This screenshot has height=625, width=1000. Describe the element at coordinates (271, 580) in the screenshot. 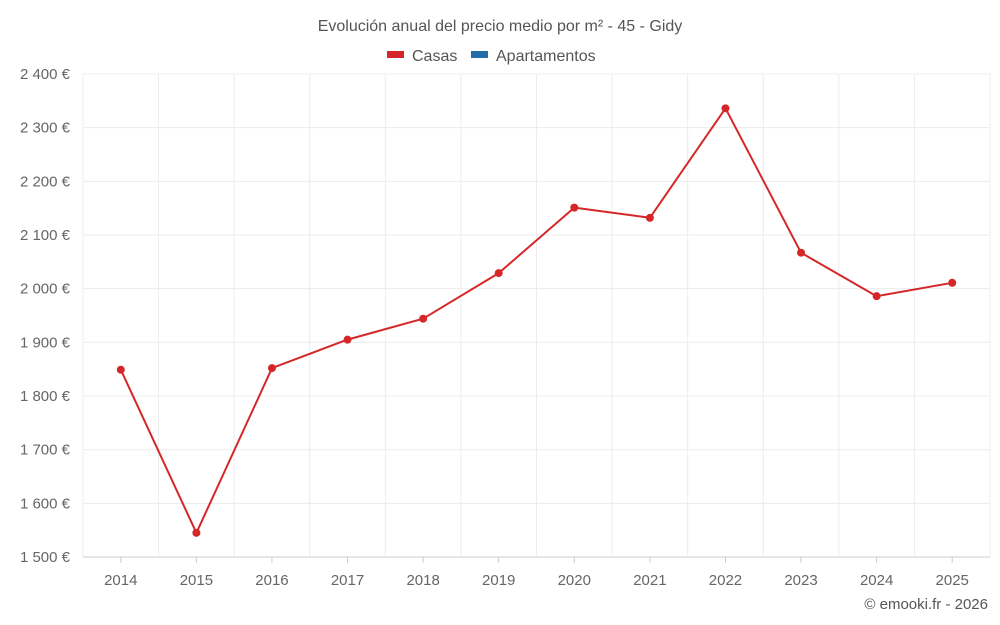

I see `x-tick-label: 2016` at that location.